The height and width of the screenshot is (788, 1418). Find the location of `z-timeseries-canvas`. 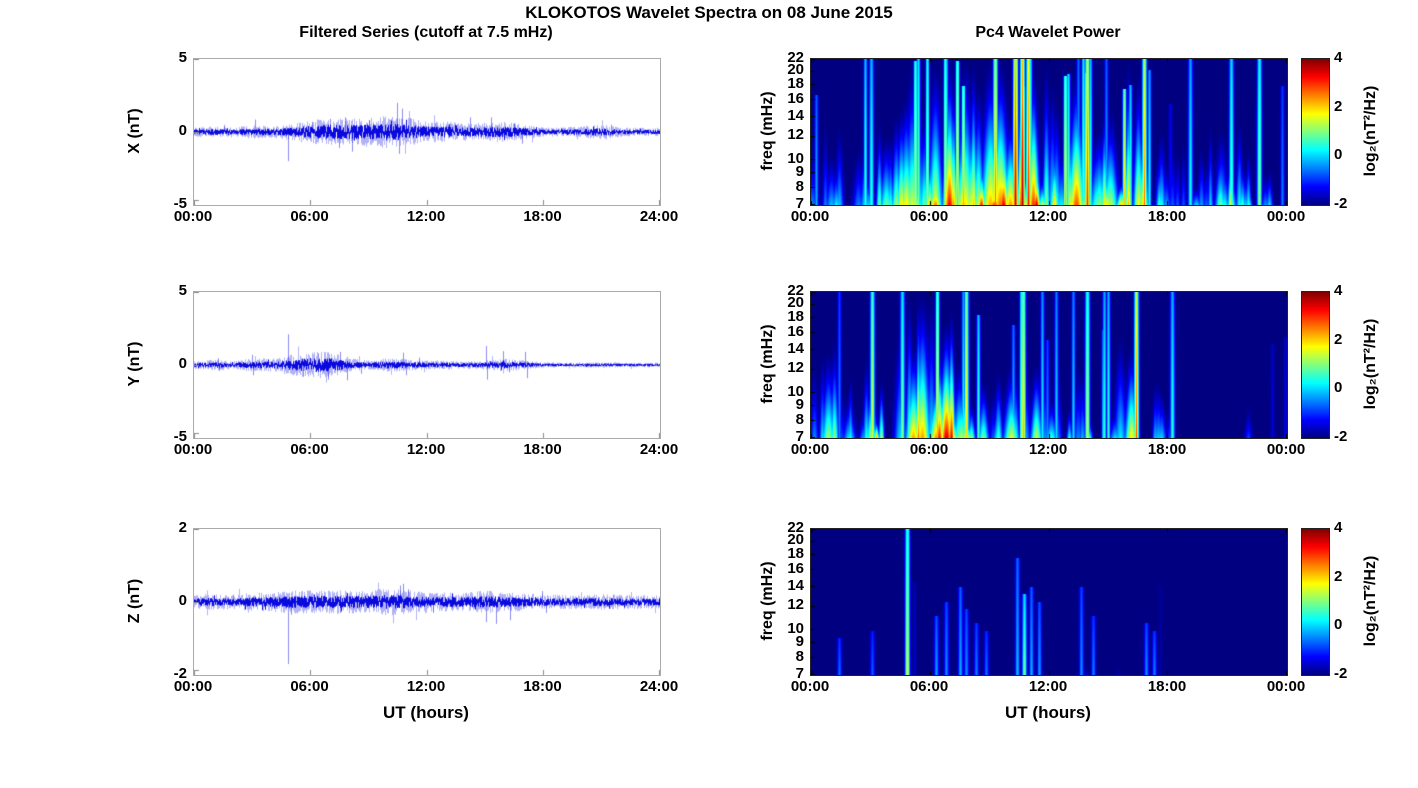

z-timeseries-canvas is located at coordinates (427, 602).